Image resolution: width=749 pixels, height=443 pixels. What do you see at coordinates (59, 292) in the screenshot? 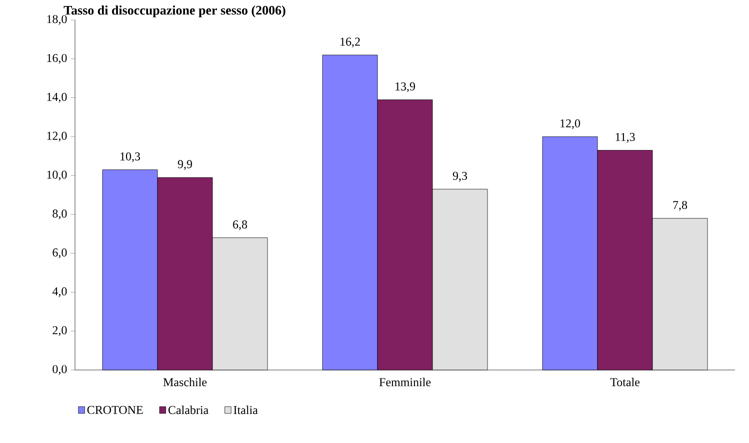
I see `y-tick-label: 4,0` at bounding box center [59, 292].